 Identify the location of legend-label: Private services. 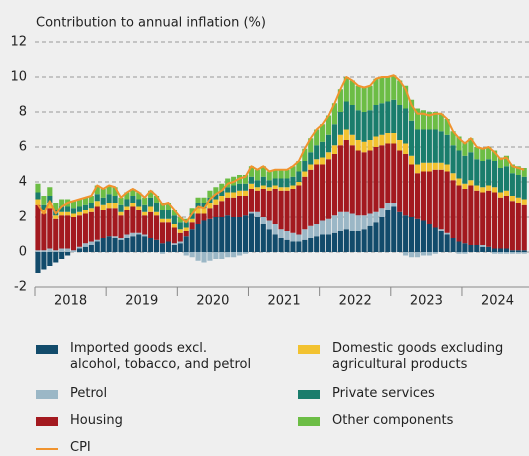
(383, 393).